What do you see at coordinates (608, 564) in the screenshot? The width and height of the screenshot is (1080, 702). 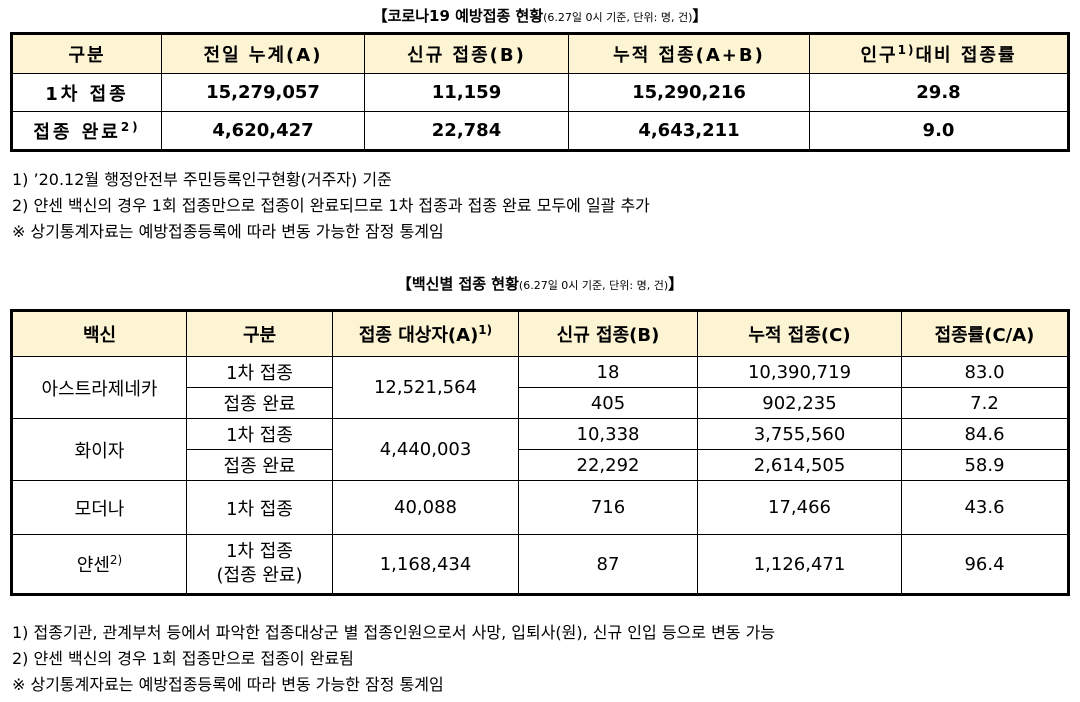 I see `cell-new: 87` at bounding box center [608, 564].